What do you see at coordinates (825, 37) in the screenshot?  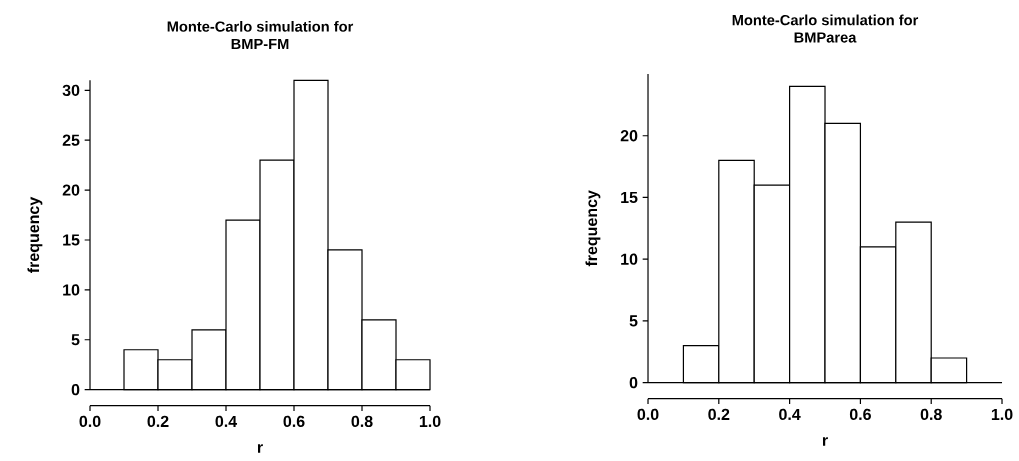 I see `chart-subtitle: BMParea` at bounding box center [825, 37].